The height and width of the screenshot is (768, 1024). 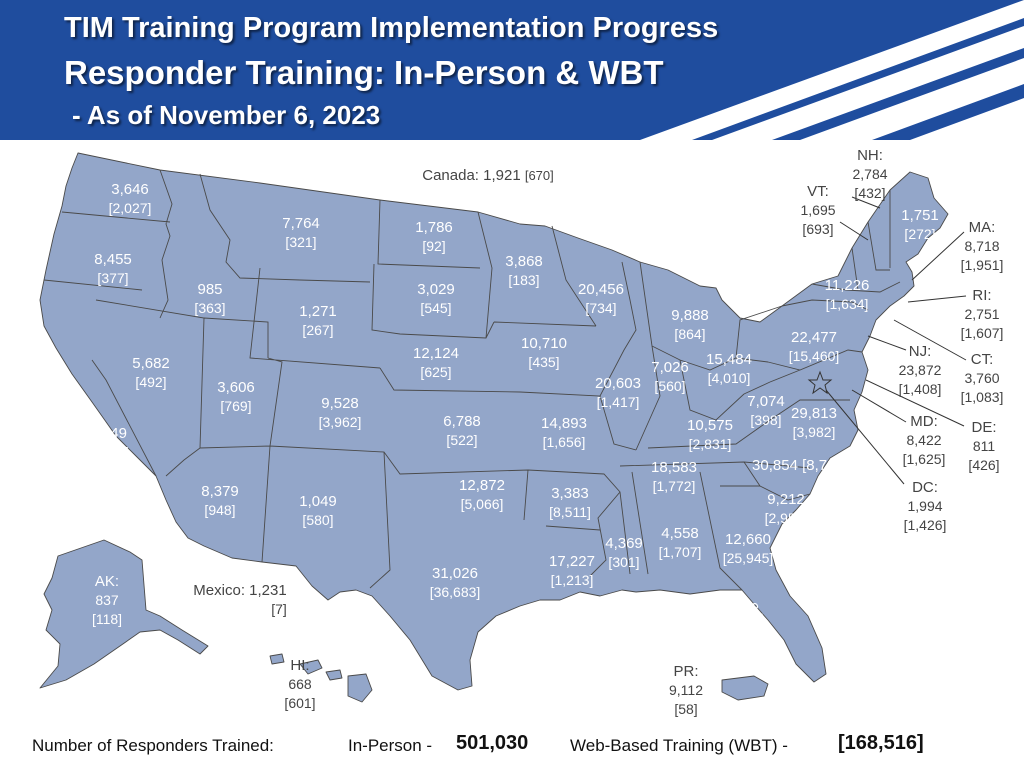 I want to click on state-label-co: 9,528 [3,962], so click(x=340, y=412).